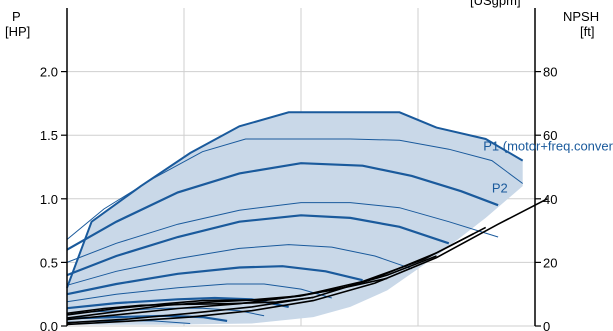 This screenshot has height=331, width=613. What do you see at coordinates (587, 31) in the screenshot?
I see `right-axis-title-line2: [ft]` at bounding box center [587, 31].